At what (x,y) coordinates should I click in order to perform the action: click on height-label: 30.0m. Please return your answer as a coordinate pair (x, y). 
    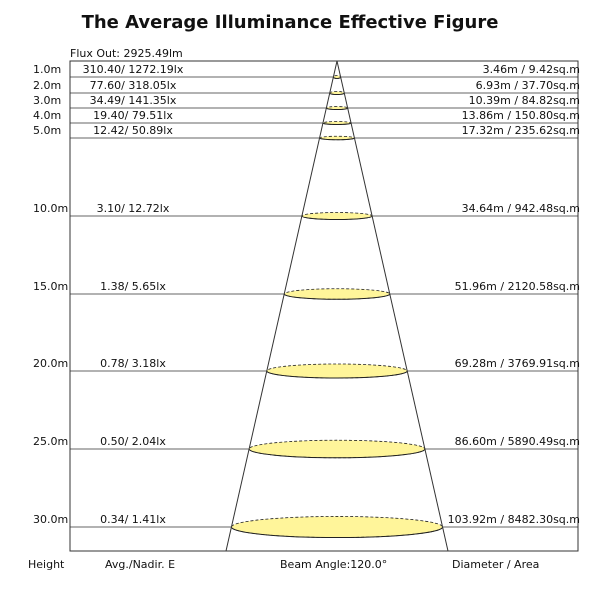
    Looking at the image, I should click on (50, 519).